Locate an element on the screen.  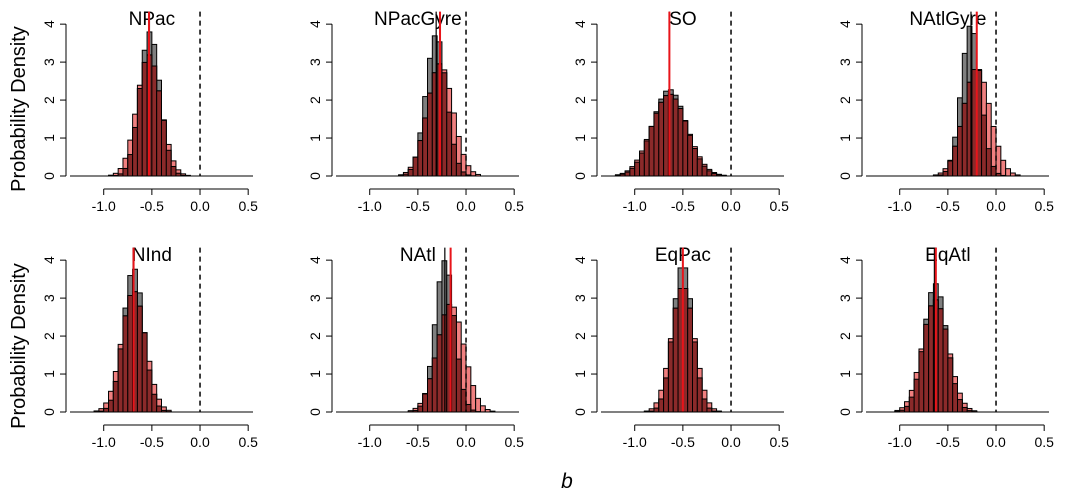
panel-title: NPacGyre is located at coordinates (418, 19).